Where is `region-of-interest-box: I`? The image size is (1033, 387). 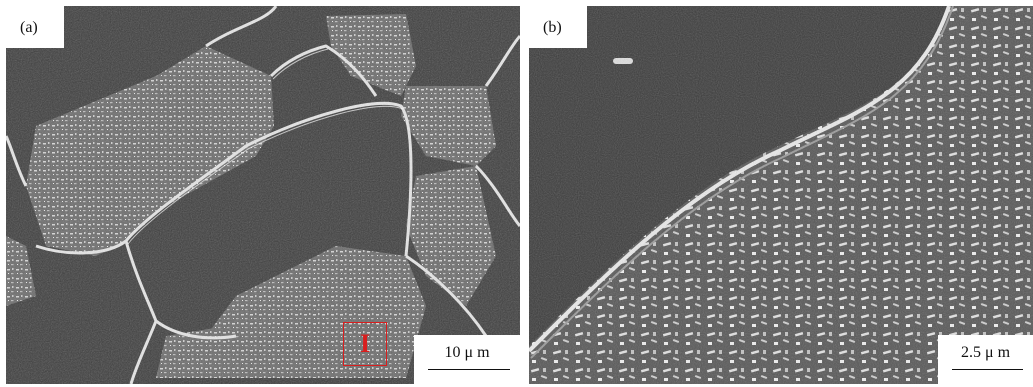
region-of-interest-box: I is located at coordinates (365, 344).